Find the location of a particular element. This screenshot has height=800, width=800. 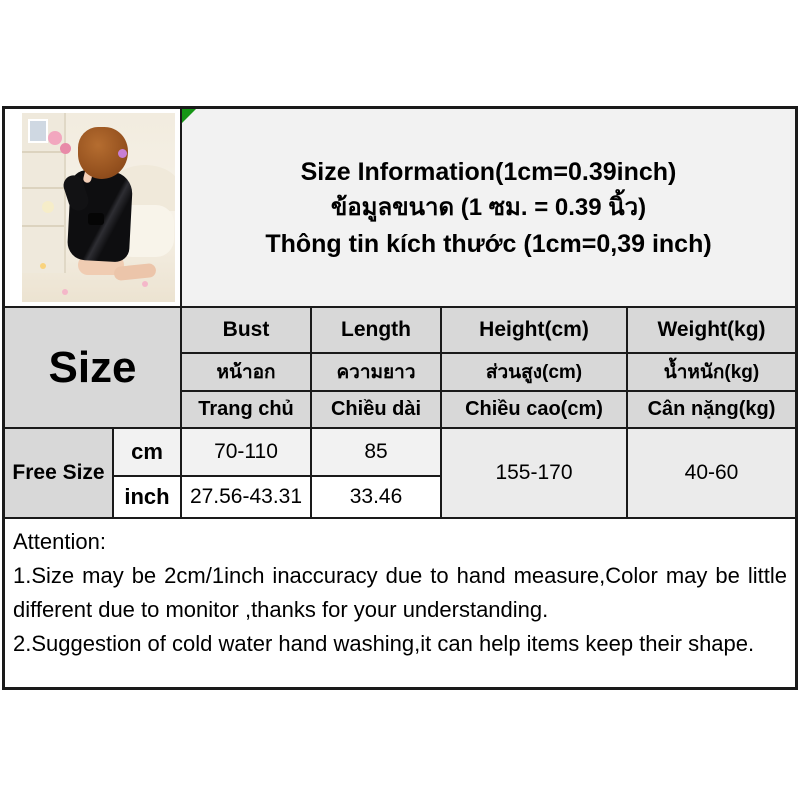

title-thai: ข้อมูลขนาด (1 ซม. = 0.39 นิ้ว) is located at coordinates (488, 207).